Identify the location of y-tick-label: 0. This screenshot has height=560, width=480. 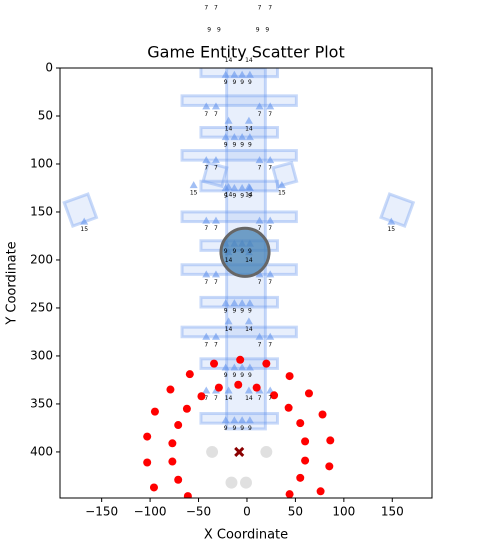
(49, 68).